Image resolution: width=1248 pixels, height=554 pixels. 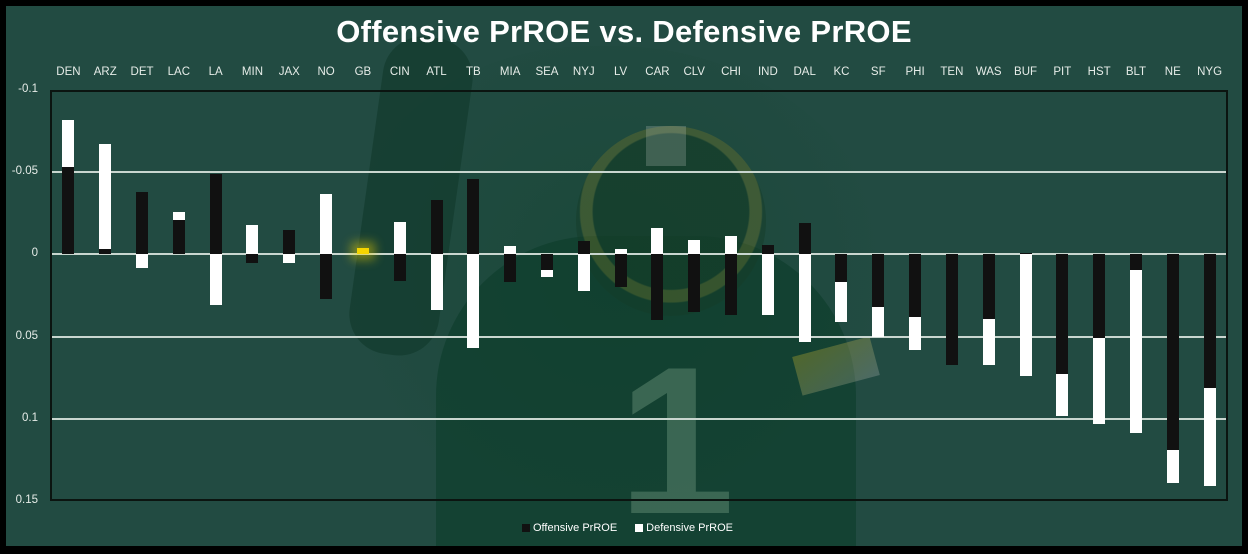 I want to click on x-tick-label: NO, so click(x=326, y=72).